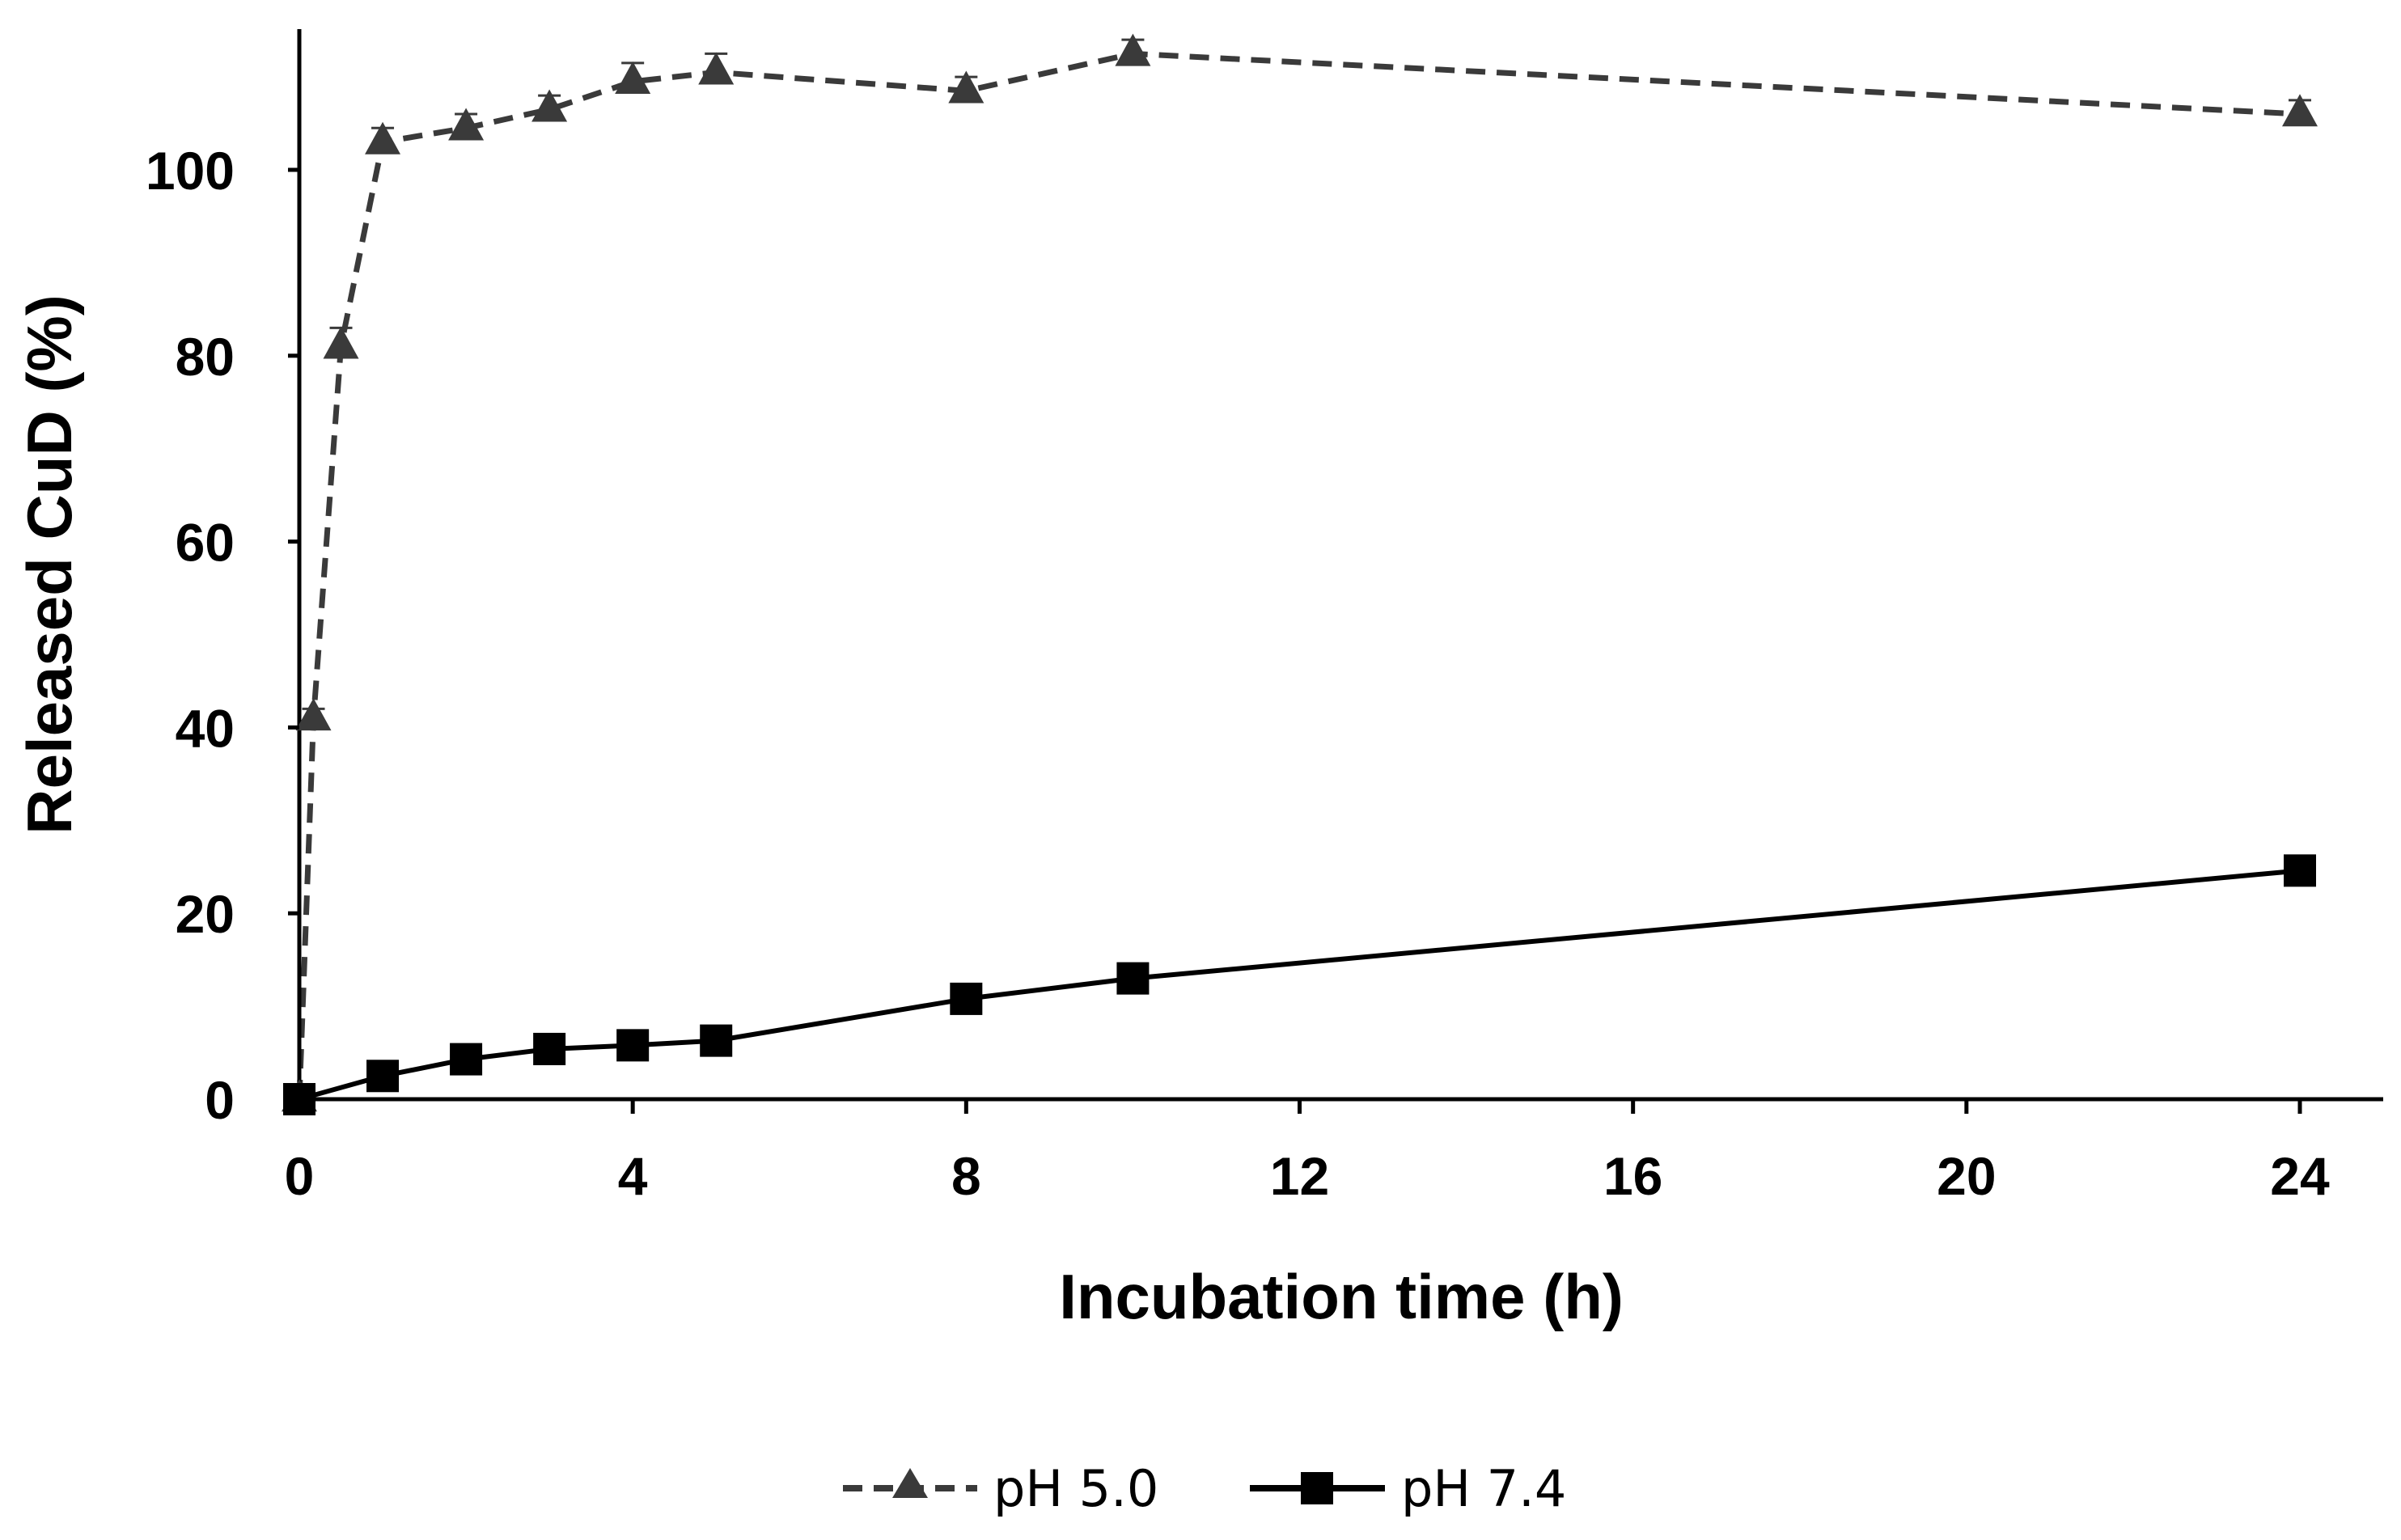 The image size is (2401, 1540). What do you see at coordinates (205, 543) in the screenshot?
I see `y-tick-label: 60` at bounding box center [205, 543].